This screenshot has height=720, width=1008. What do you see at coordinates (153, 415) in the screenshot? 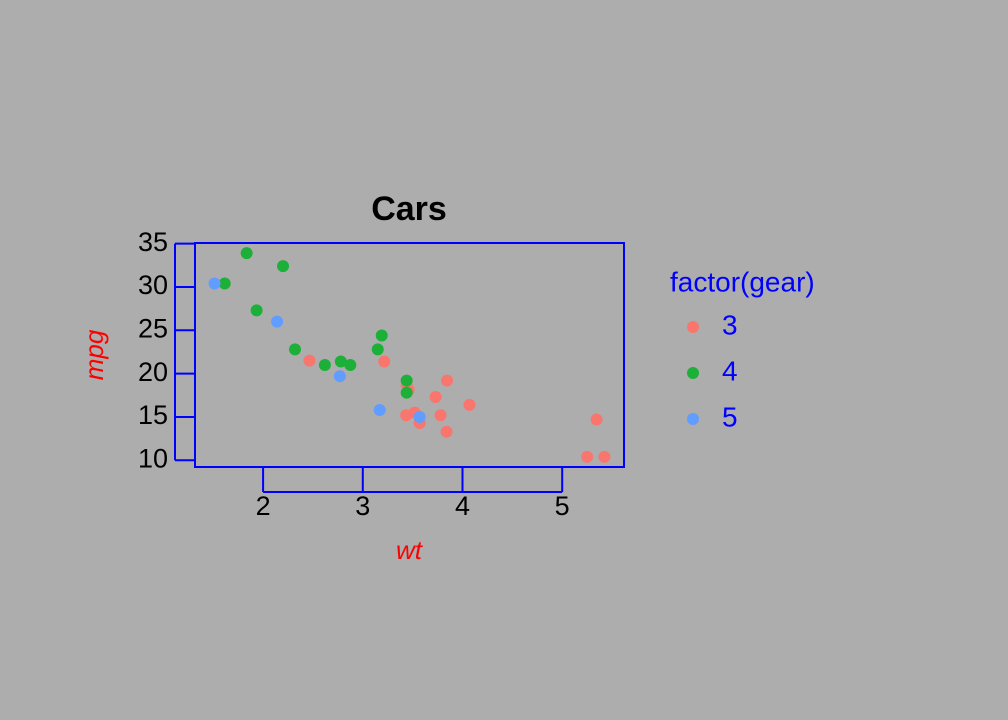
I see `y-tick-label: 15` at bounding box center [153, 415].